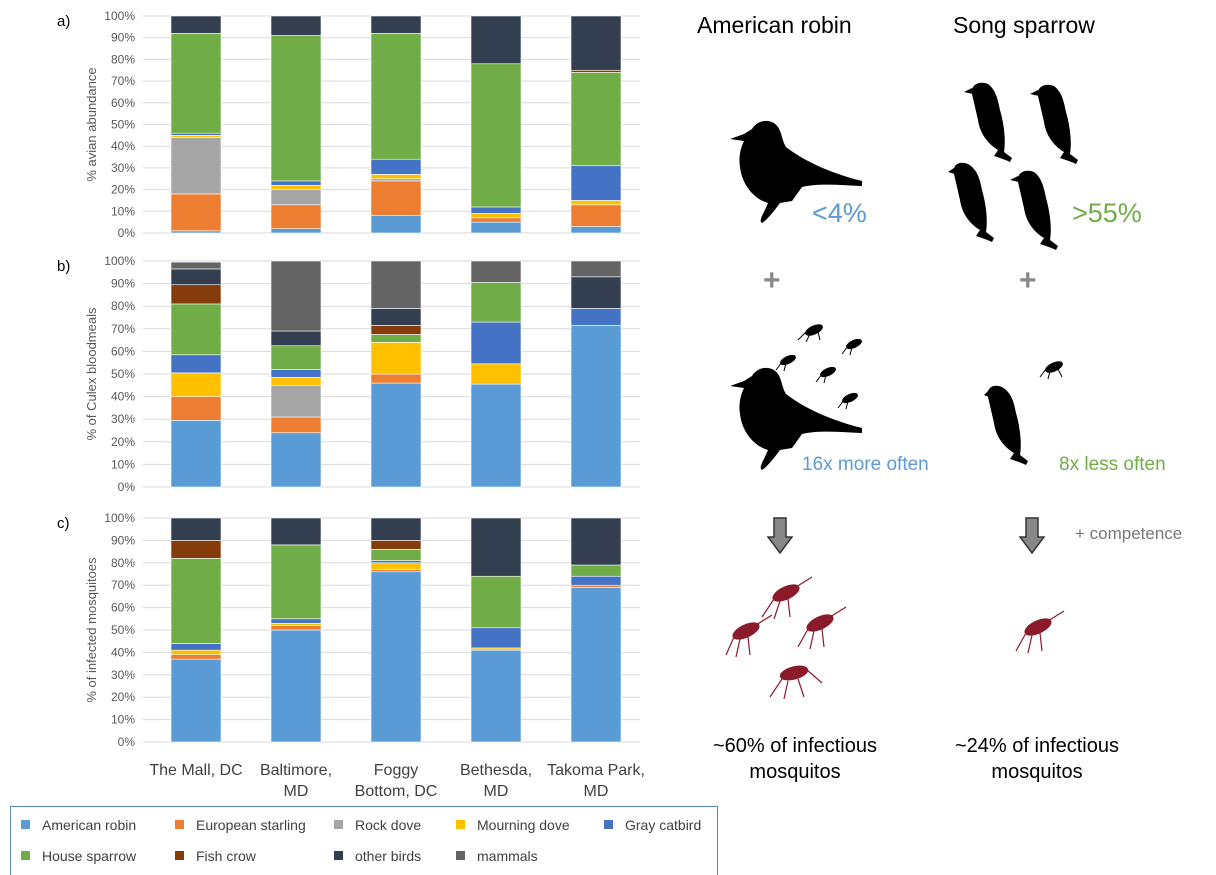 The height and width of the screenshot is (875, 1216). What do you see at coordinates (1040, 632) in the screenshot?
I see `infected-mosquito-icon` at bounding box center [1040, 632].